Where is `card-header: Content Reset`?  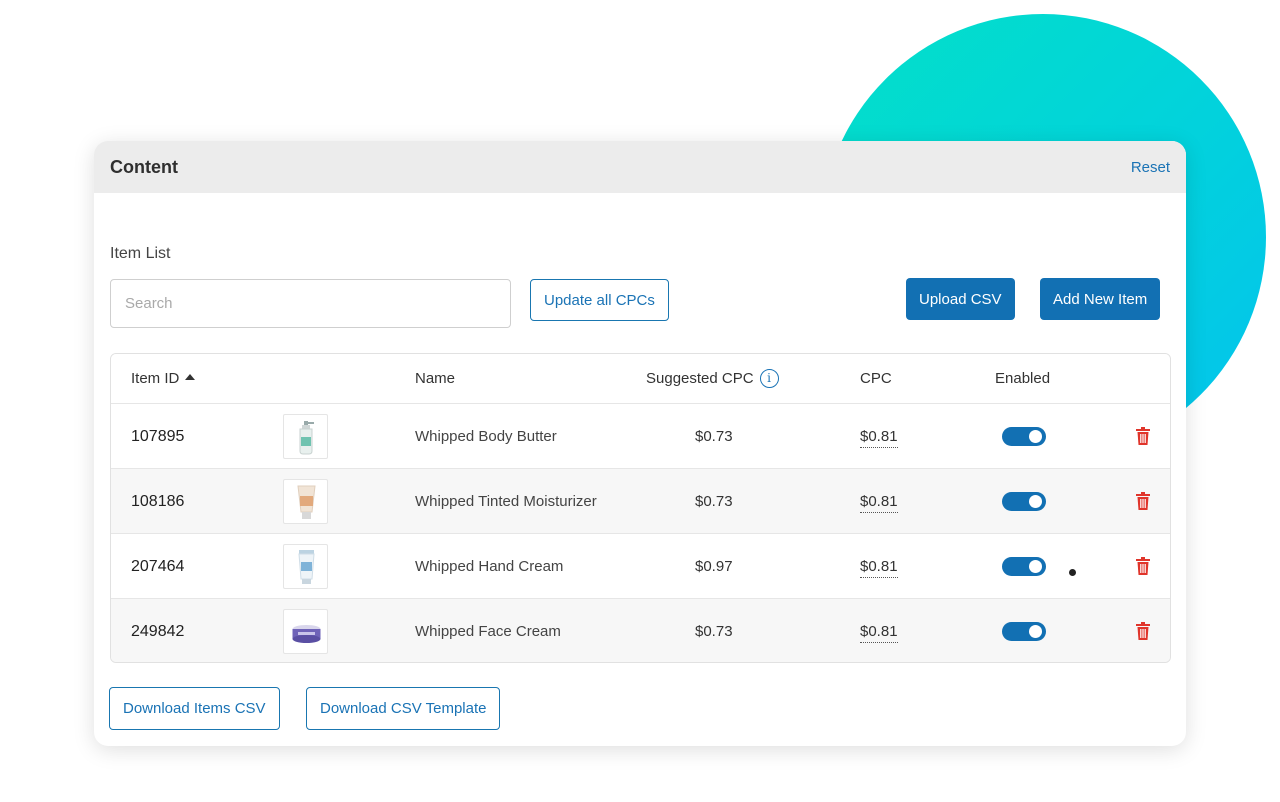
card-header: Content Reset is located at coordinates (640, 167).